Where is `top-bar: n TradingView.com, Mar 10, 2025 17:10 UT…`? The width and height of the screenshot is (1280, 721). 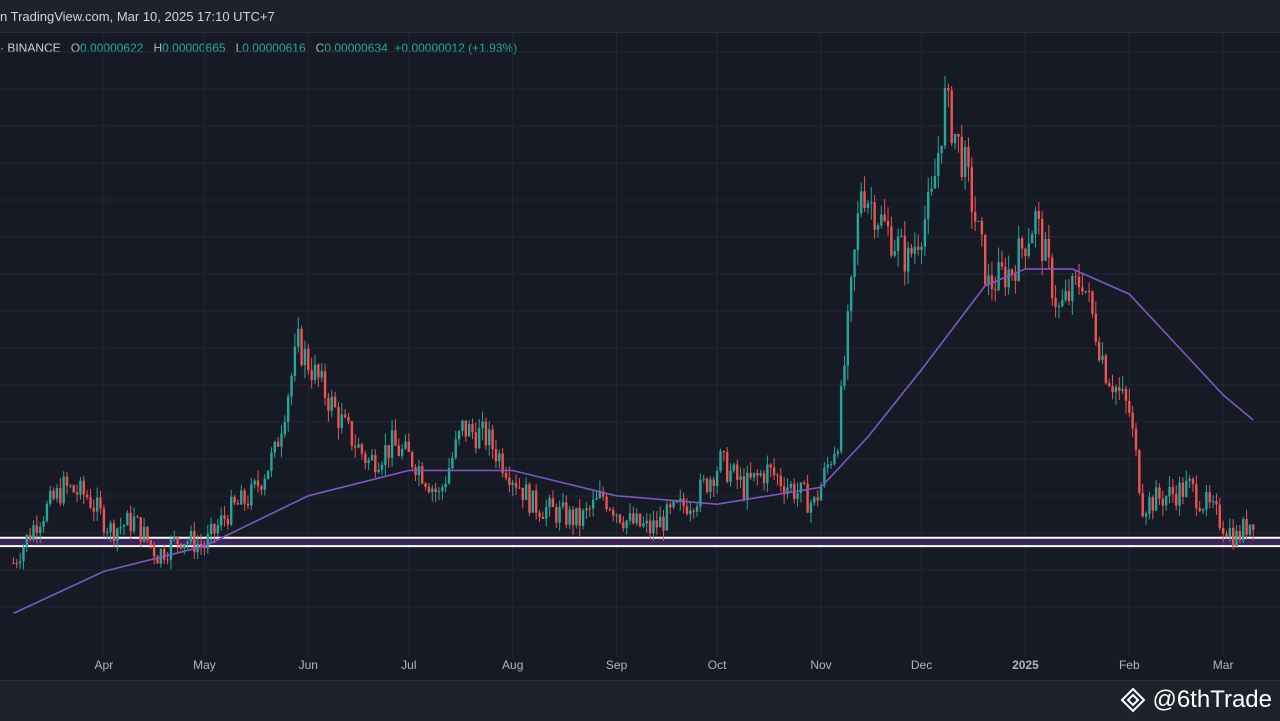 top-bar: n TradingView.com, Mar 10, 2025 17:10 UT… is located at coordinates (640, 16).